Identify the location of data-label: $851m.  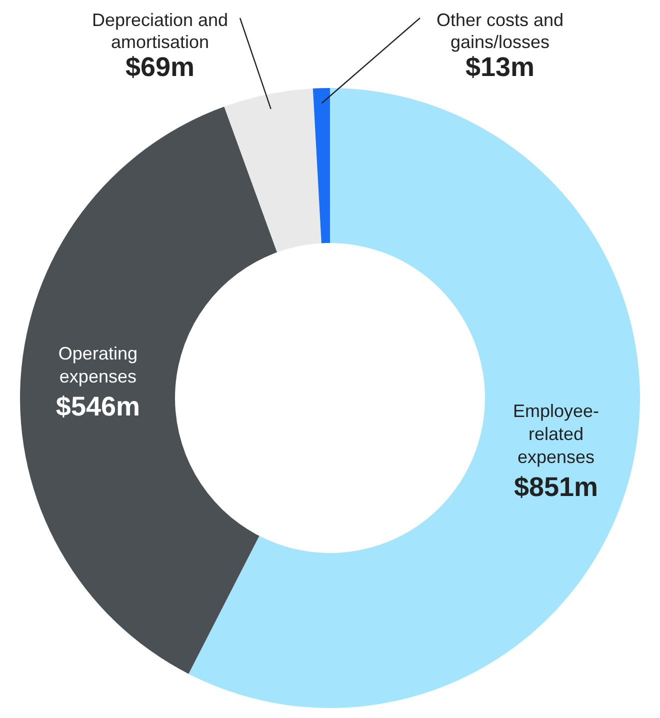
(556, 487).